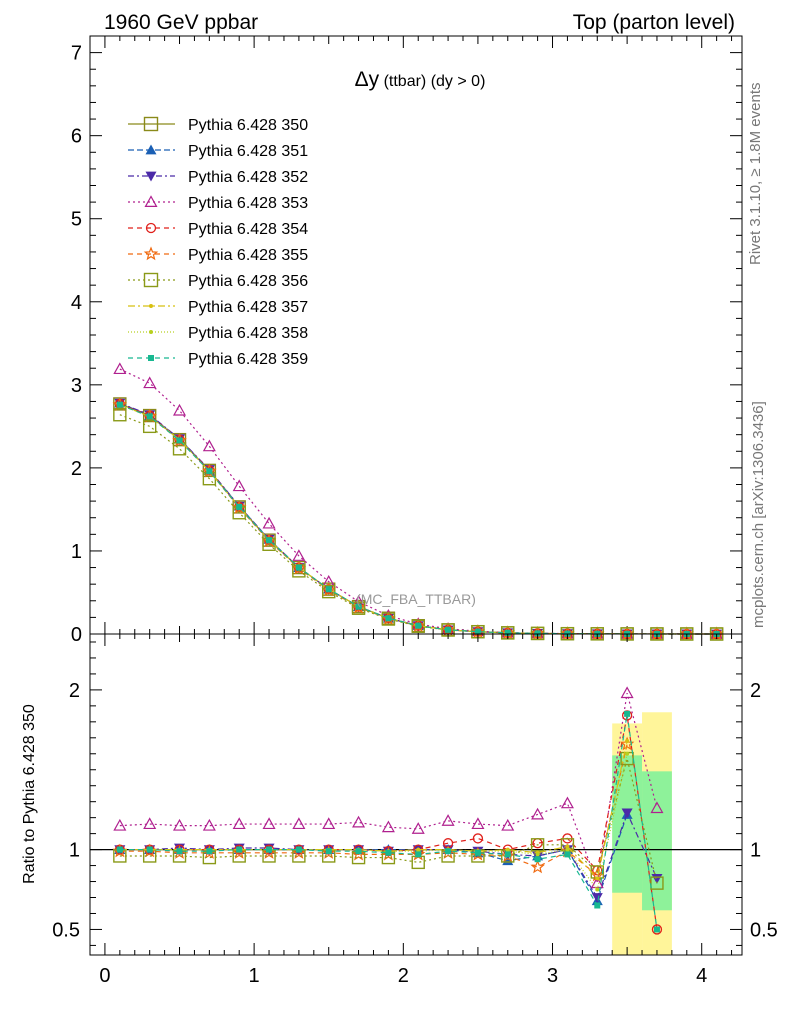 The height and width of the screenshot is (1024, 786). I want to click on side-label-rivet: Rivet 3.1.10, ≥ 1.8M events, so click(755, 174).